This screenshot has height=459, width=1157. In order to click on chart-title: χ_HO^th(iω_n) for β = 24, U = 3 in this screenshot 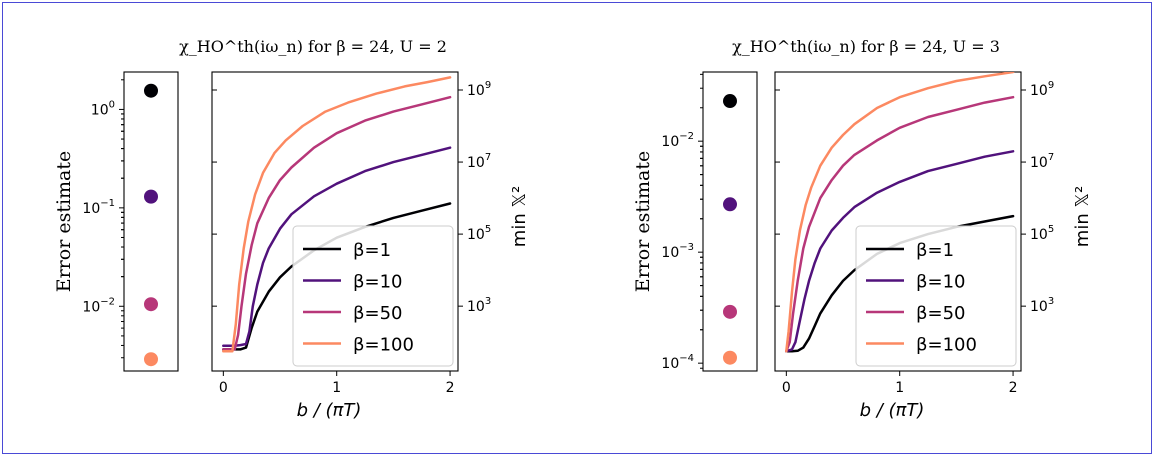, I will do `click(866, 46)`.